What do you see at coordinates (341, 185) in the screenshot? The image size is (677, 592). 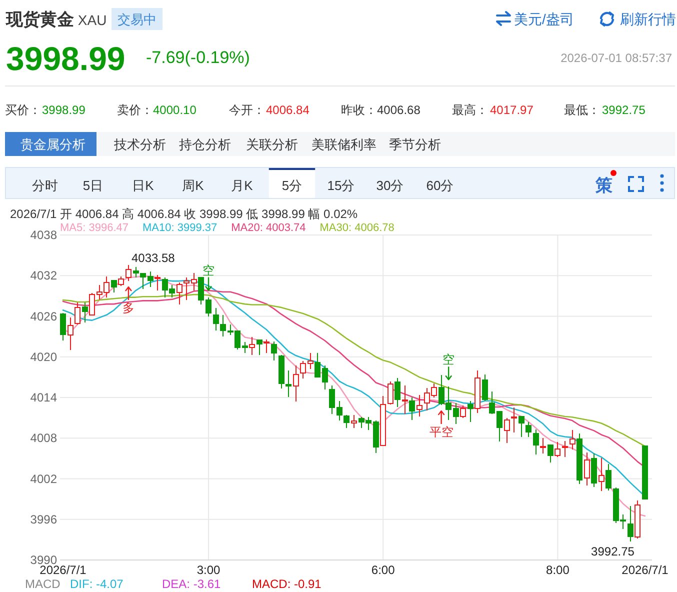 I see `text: 15分` at bounding box center [341, 185].